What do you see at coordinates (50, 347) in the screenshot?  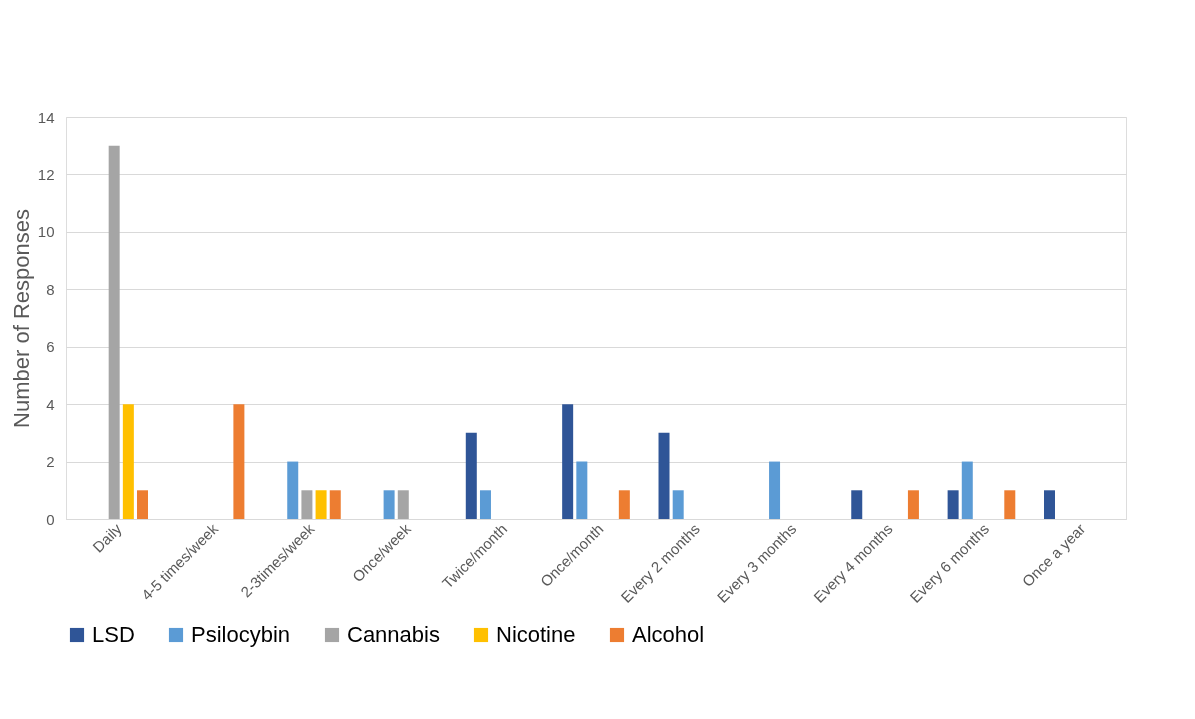 I see `y-tick-label: 6` at bounding box center [50, 347].